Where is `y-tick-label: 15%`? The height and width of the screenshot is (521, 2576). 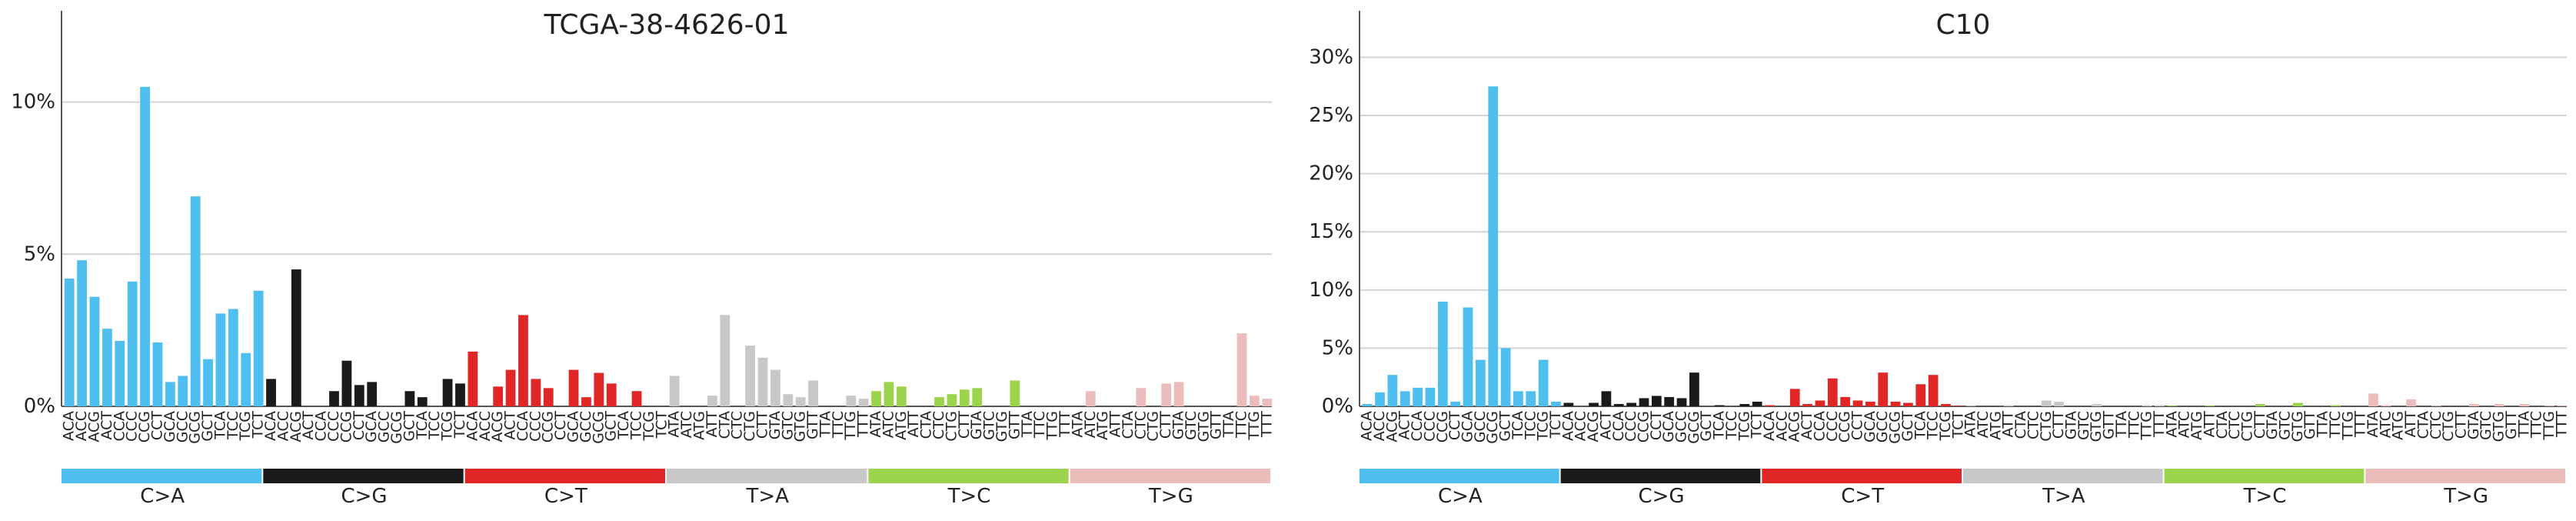
y-tick-label: 15% is located at coordinates (1331, 232).